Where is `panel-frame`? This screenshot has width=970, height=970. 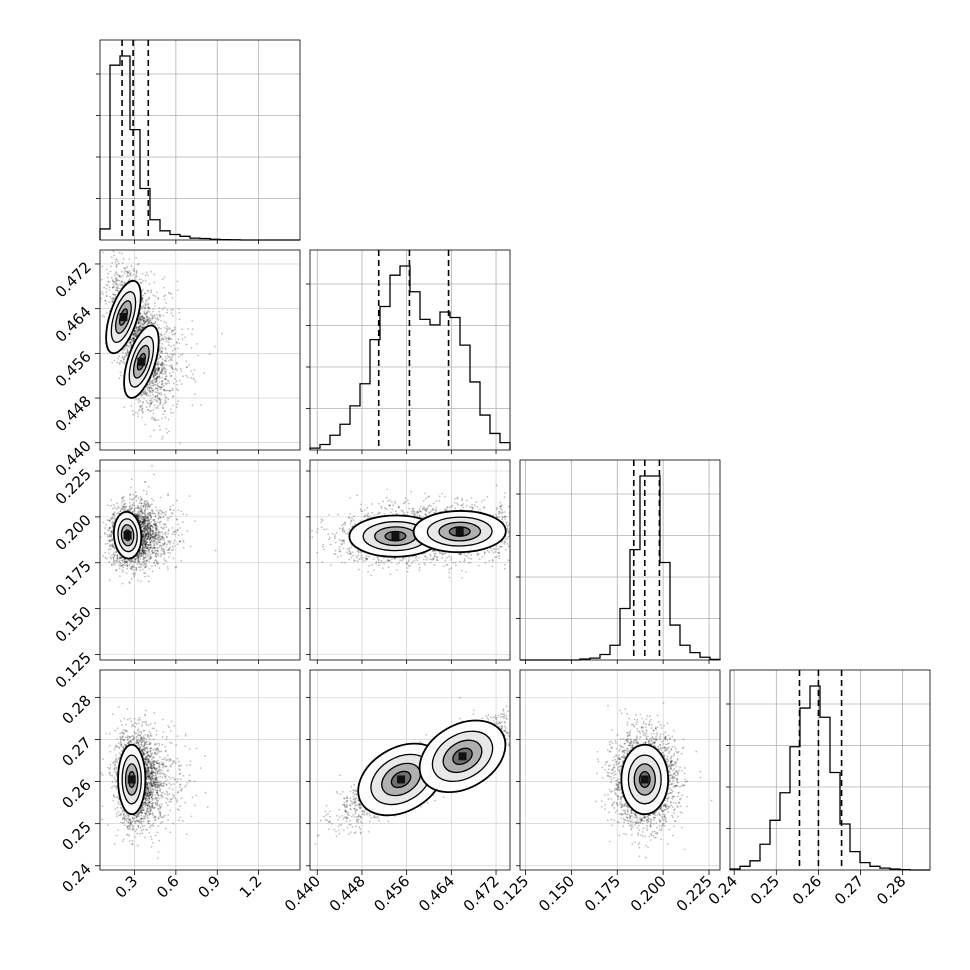 panel-frame is located at coordinates (410, 350).